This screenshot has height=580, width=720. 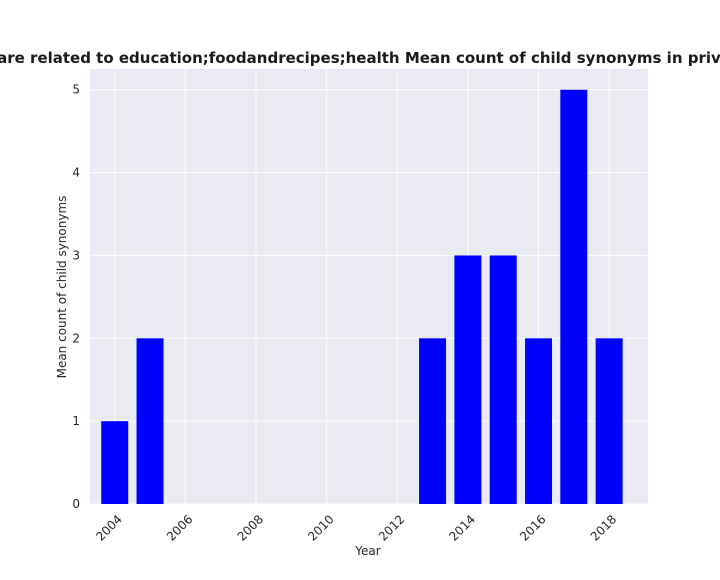 I want to click on x-tick-label: 2004, so click(x=108, y=527).